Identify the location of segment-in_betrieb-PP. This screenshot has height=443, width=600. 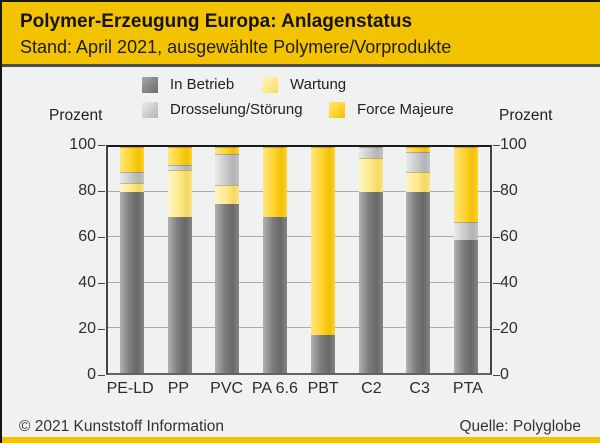
(179, 295).